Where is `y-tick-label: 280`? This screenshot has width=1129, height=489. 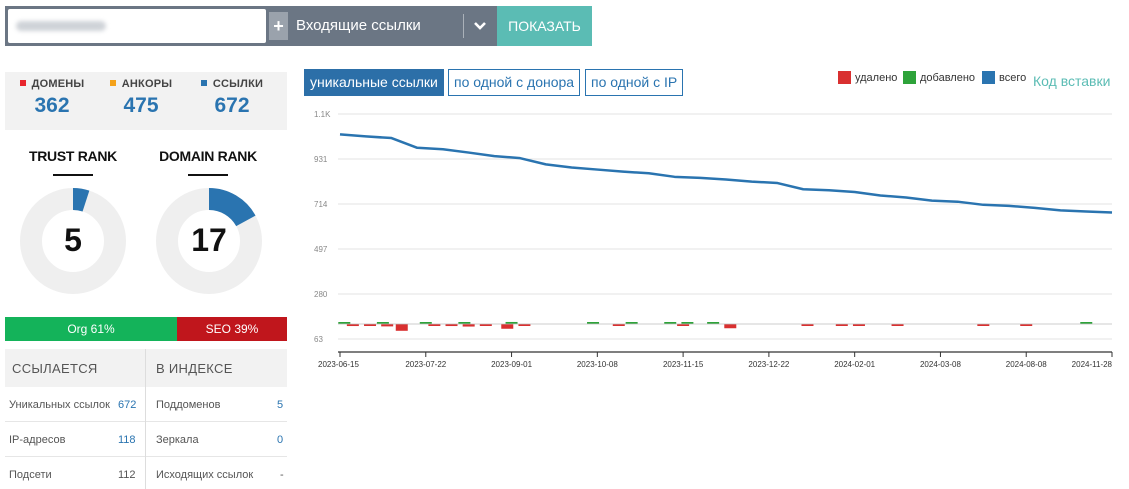 y-tick-label: 280 is located at coordinates (321, 294).